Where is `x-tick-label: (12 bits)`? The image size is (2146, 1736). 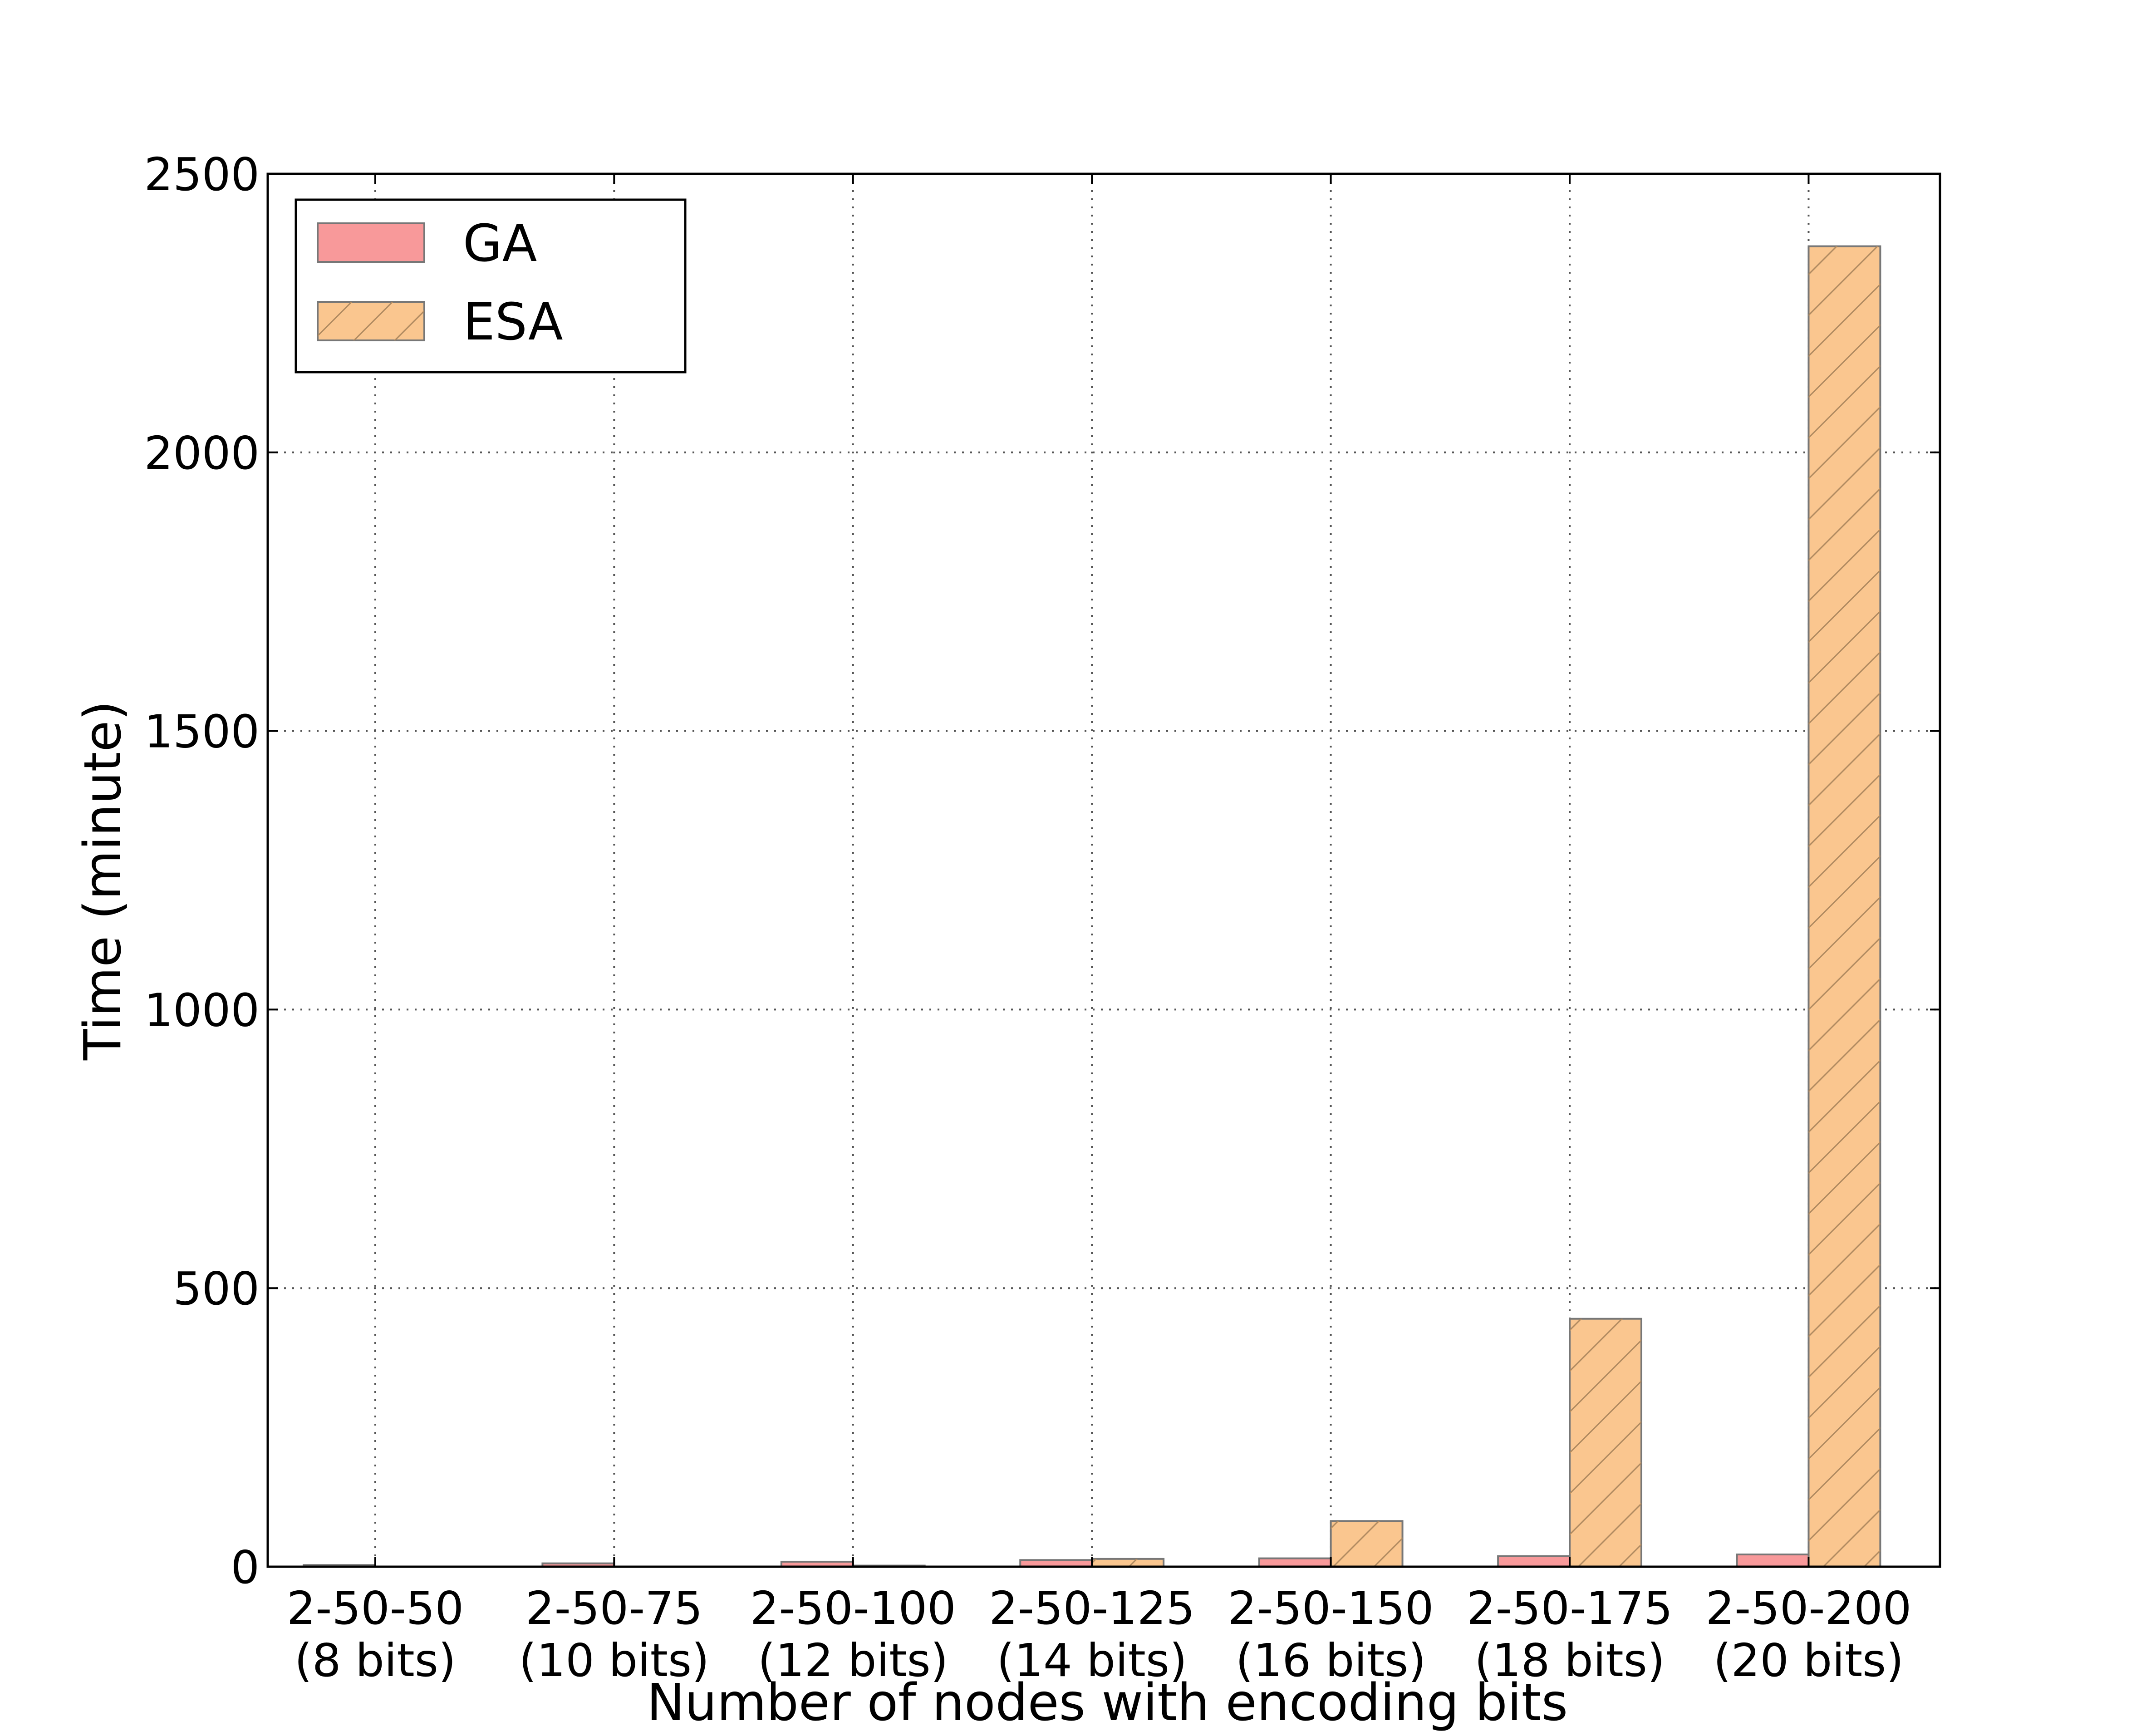 x-tick-label: (12 bits) is located at coordinates (853, 1661).